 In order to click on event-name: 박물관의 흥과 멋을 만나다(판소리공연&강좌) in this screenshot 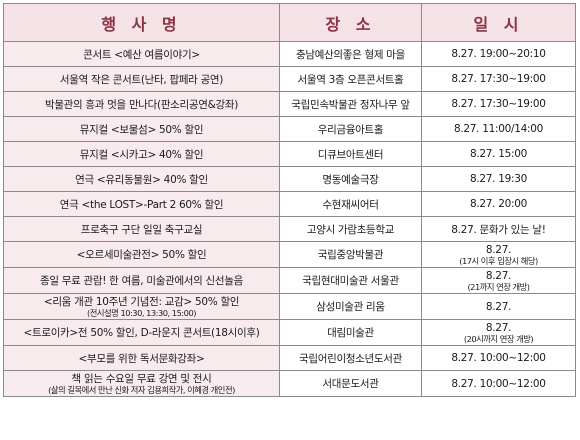, I will do `click(141, 104)`.